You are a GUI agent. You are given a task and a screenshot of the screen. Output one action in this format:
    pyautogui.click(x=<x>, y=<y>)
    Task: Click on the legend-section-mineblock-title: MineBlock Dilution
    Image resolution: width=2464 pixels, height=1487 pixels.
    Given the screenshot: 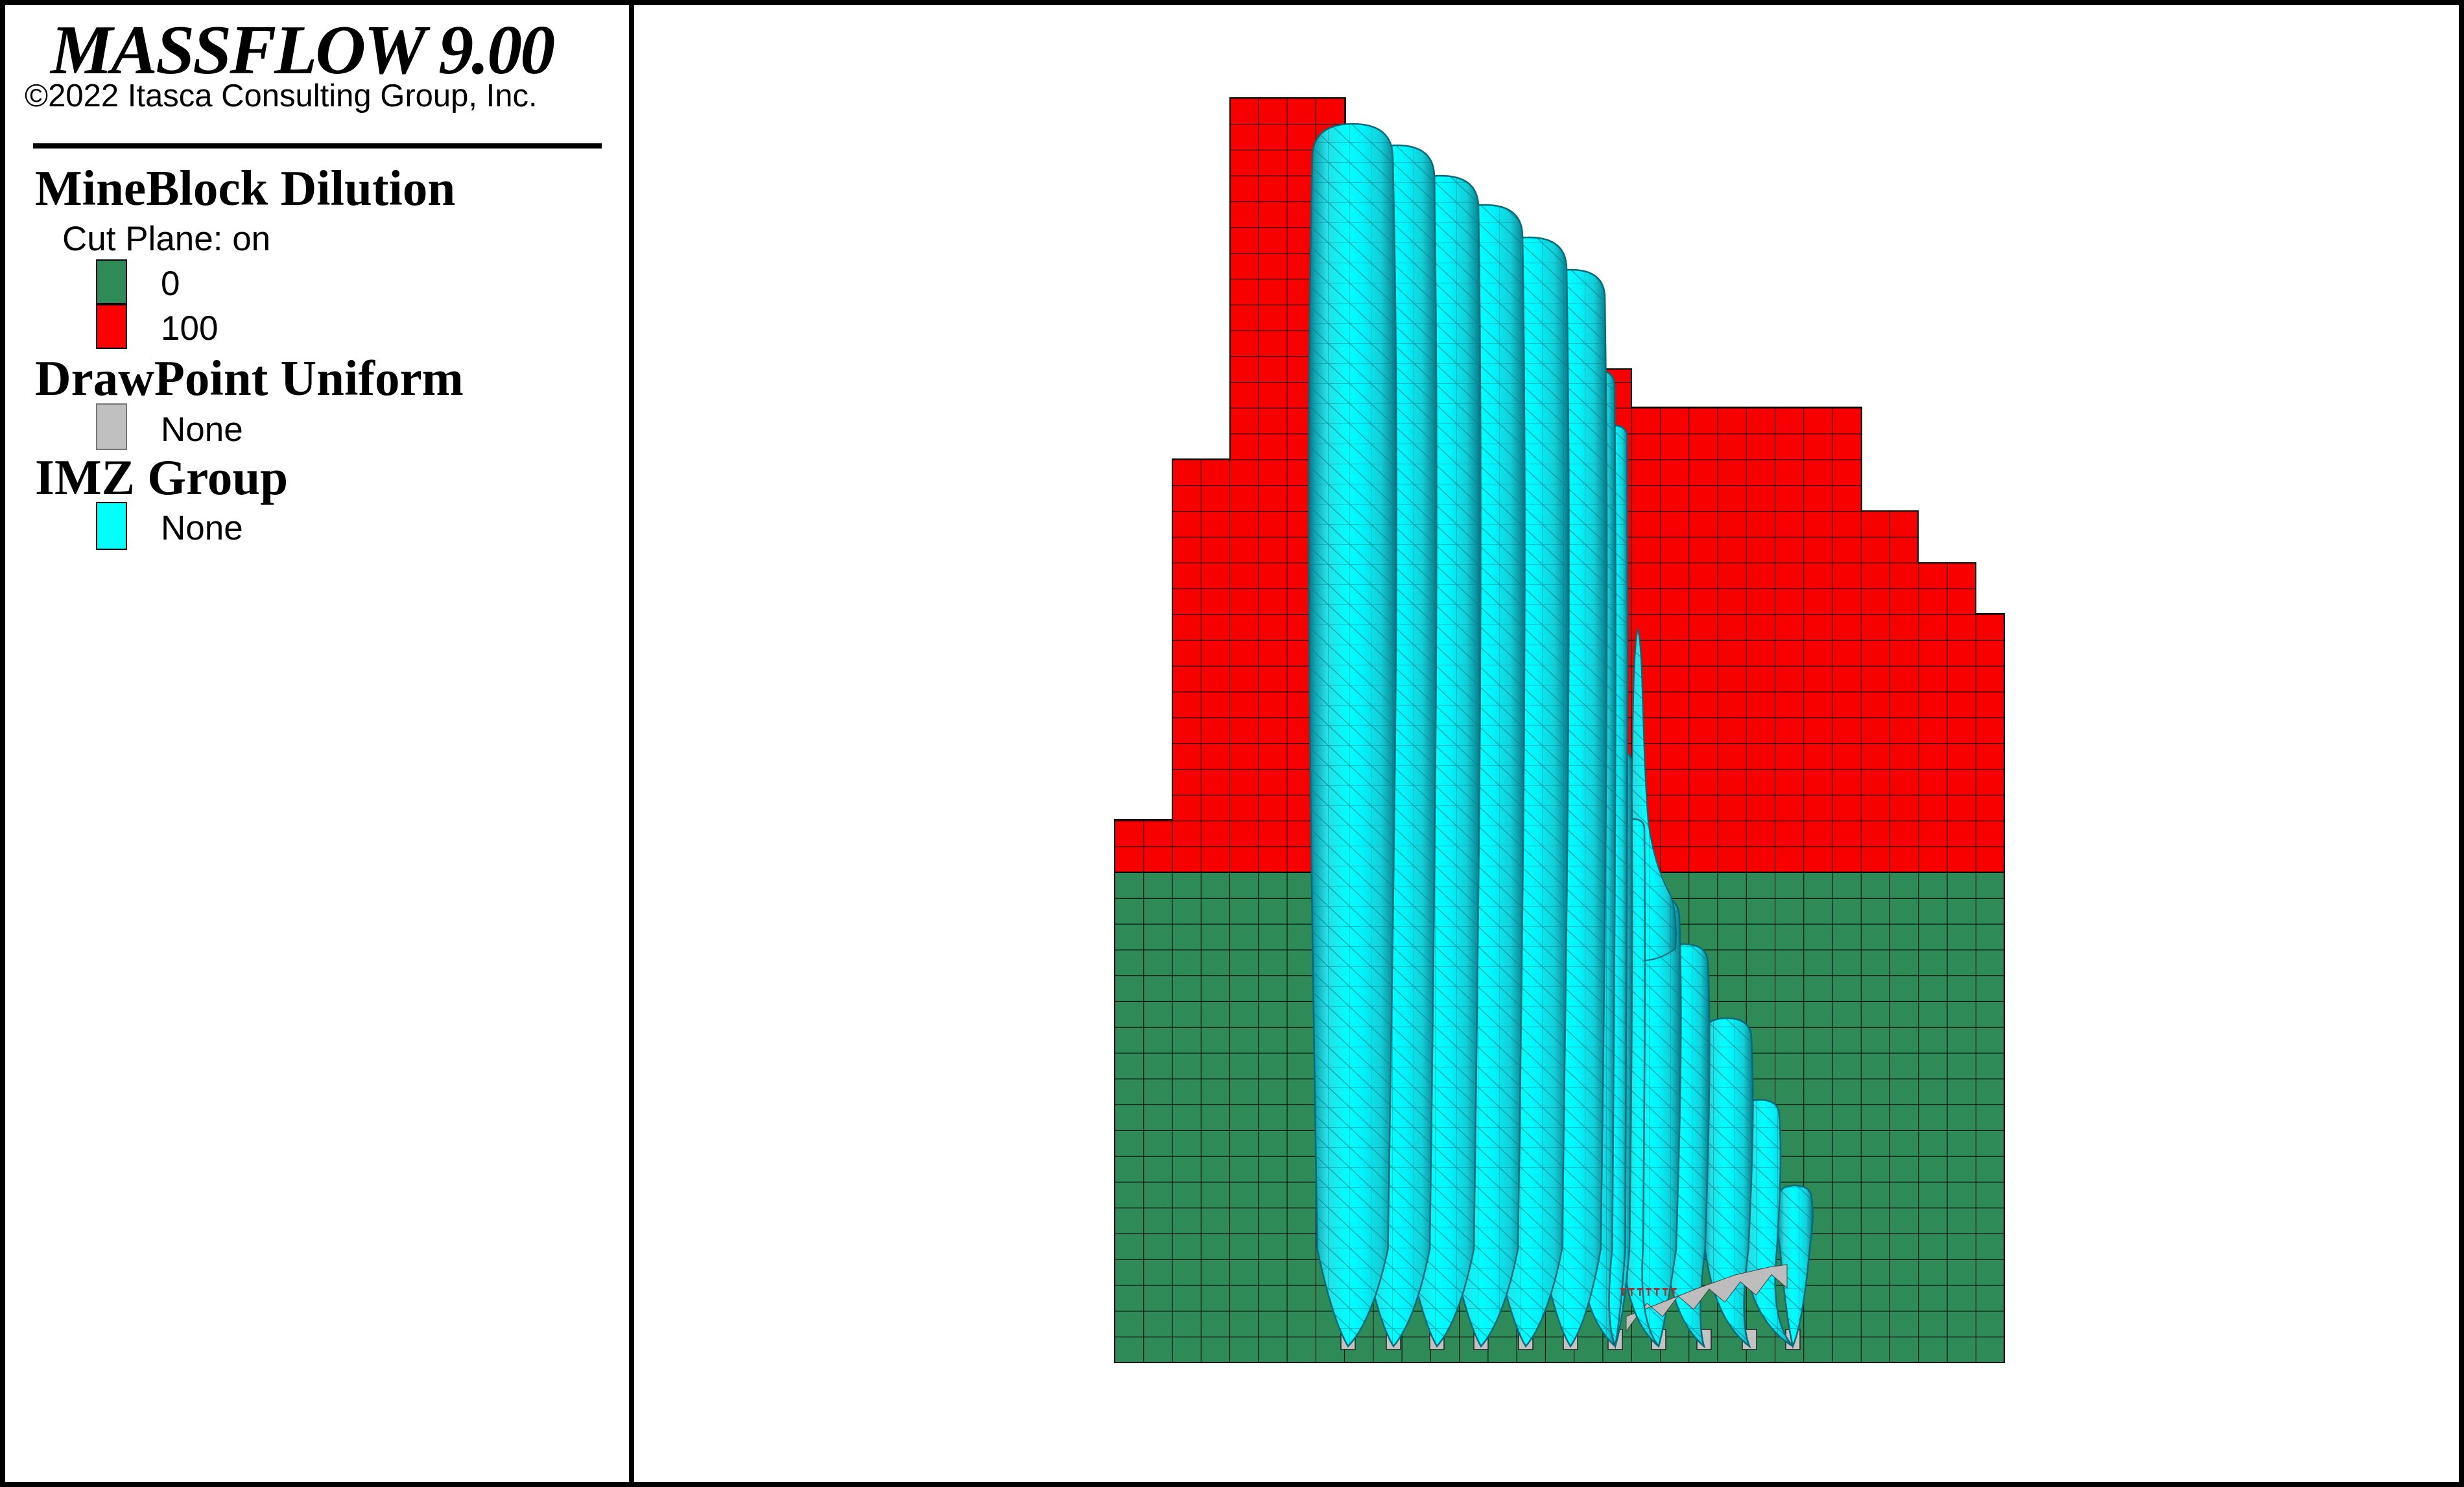 What is the action you would take?
    pyautogui.click(x=245, y=188)
    